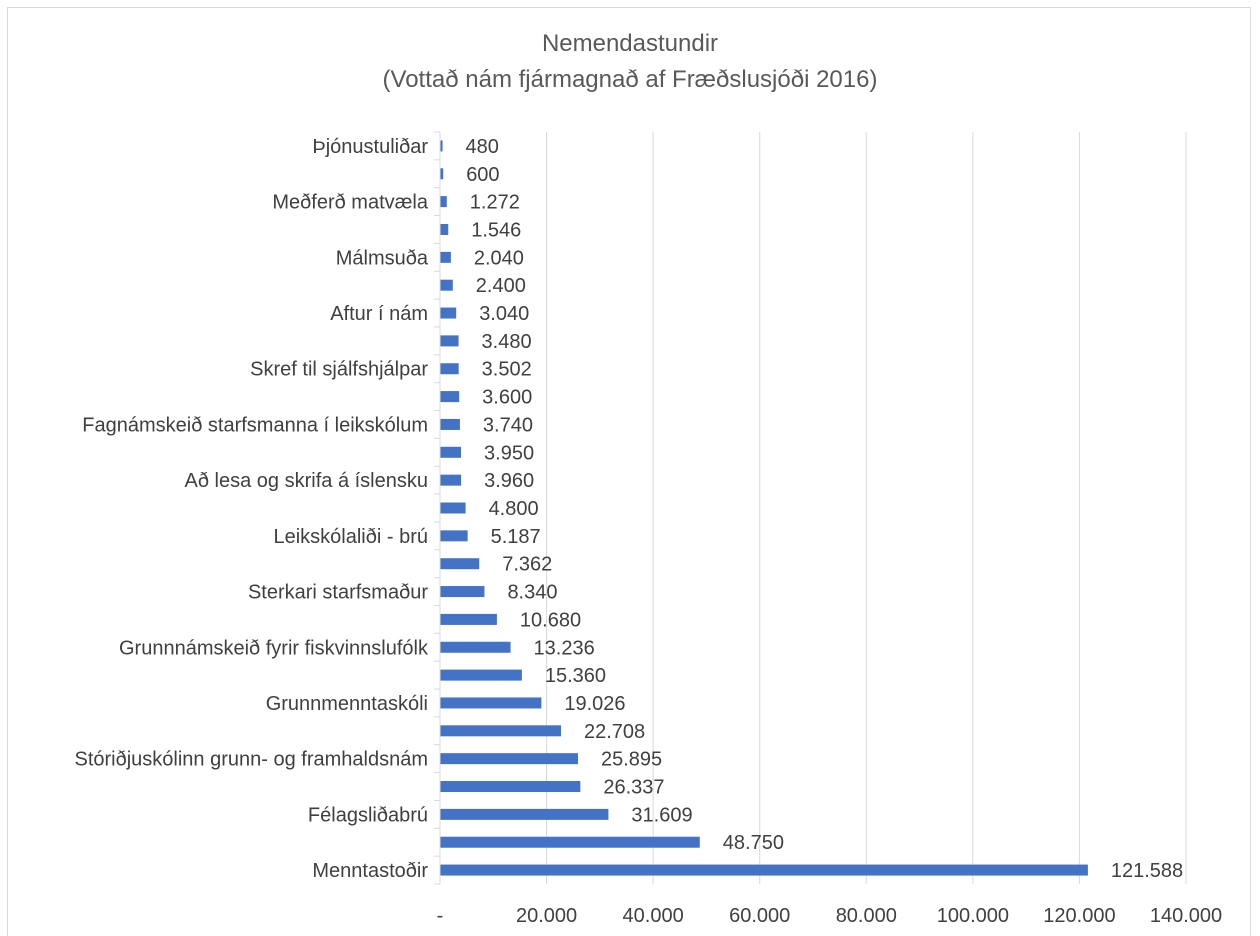 The width and height of the screenshot is (1260, 936). What do you see at coordinates (614, 732) in the screenshot?
I see `data-label: 22.708` at bounding box center [614, 732].